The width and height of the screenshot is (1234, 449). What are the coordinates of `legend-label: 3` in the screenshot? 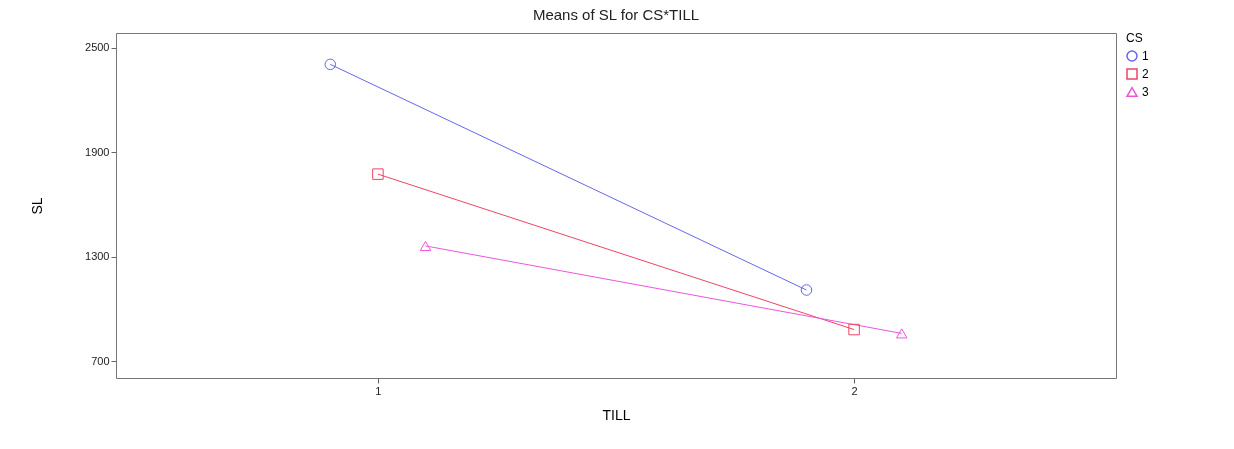 It's located at (1145, 92).